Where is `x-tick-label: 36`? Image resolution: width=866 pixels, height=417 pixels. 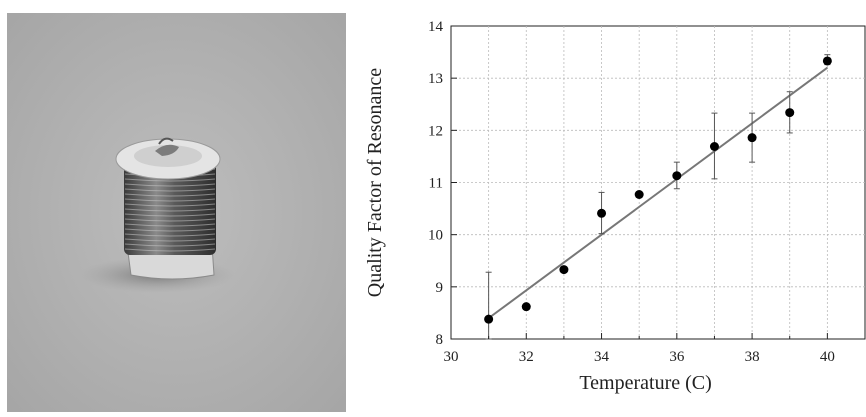
x-tick-label: 36 is located at coordinates (677, 357).